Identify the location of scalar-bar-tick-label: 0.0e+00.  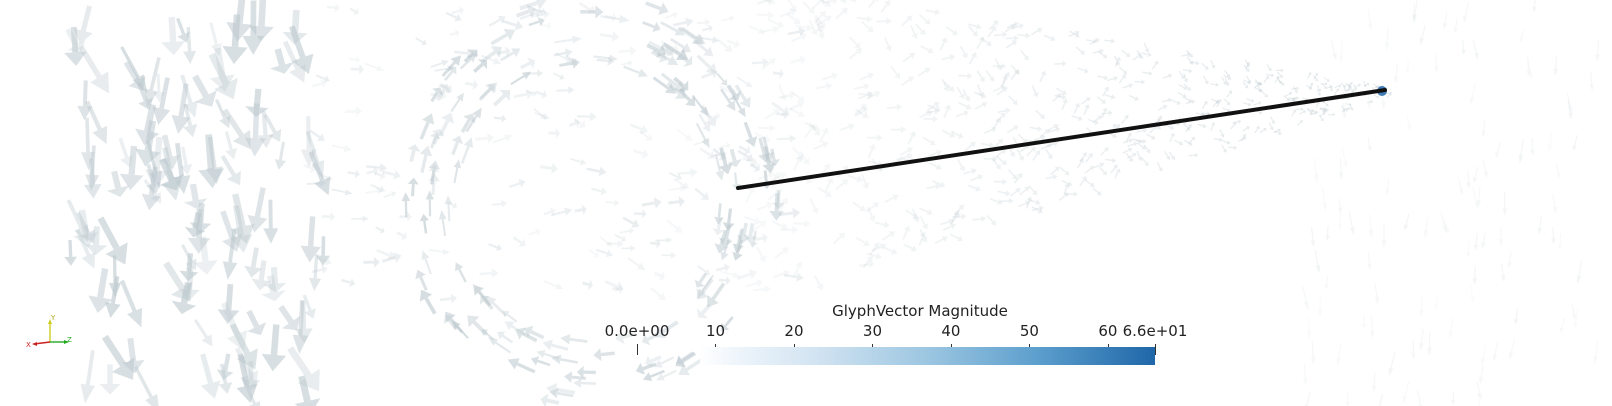
(637, 331).